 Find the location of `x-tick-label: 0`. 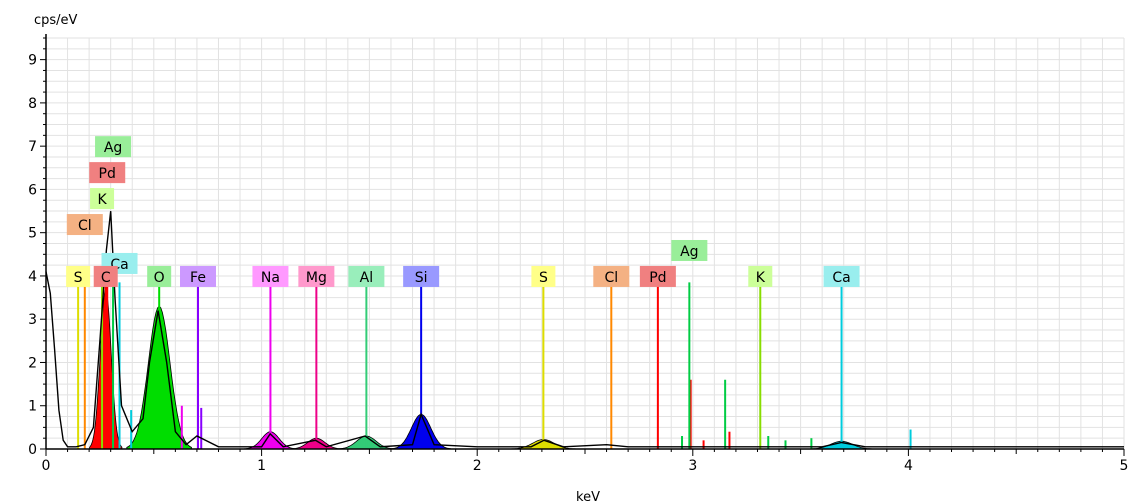

x-tick-label: 0 is located at coordinates (46, 466).